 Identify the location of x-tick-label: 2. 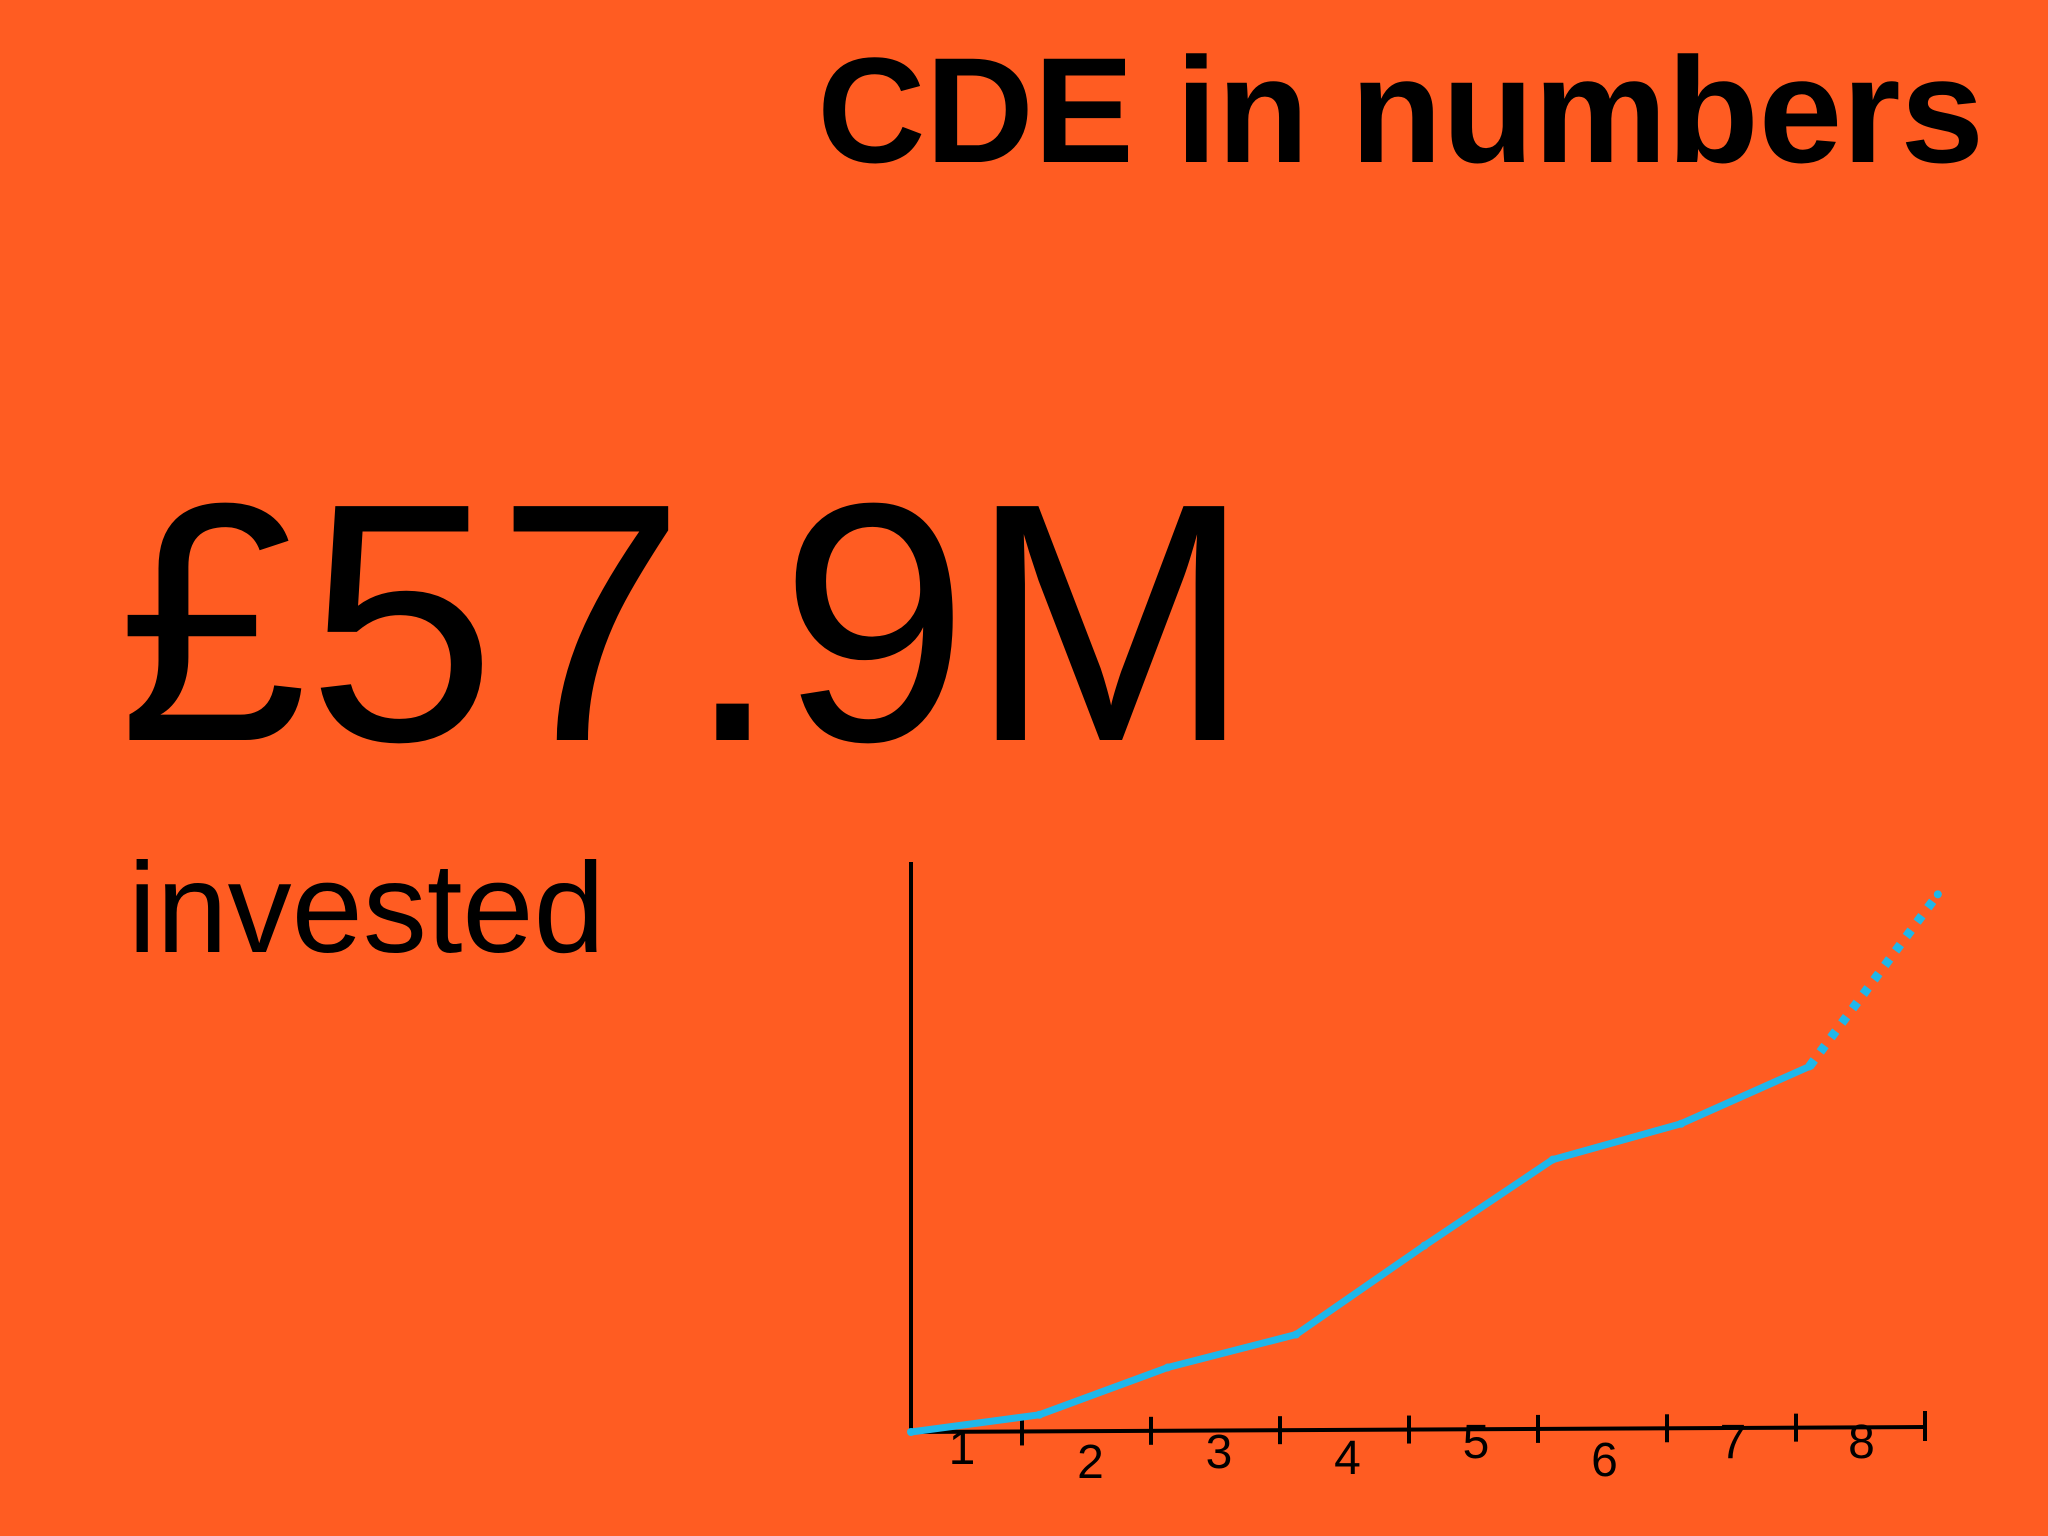
(1090, 1462).